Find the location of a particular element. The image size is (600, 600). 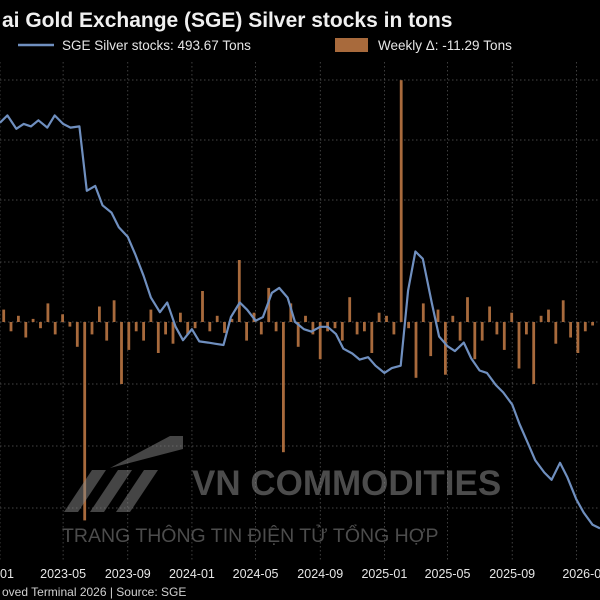

x-tick-label: 2023-09 is located at coordinates (128, 574).